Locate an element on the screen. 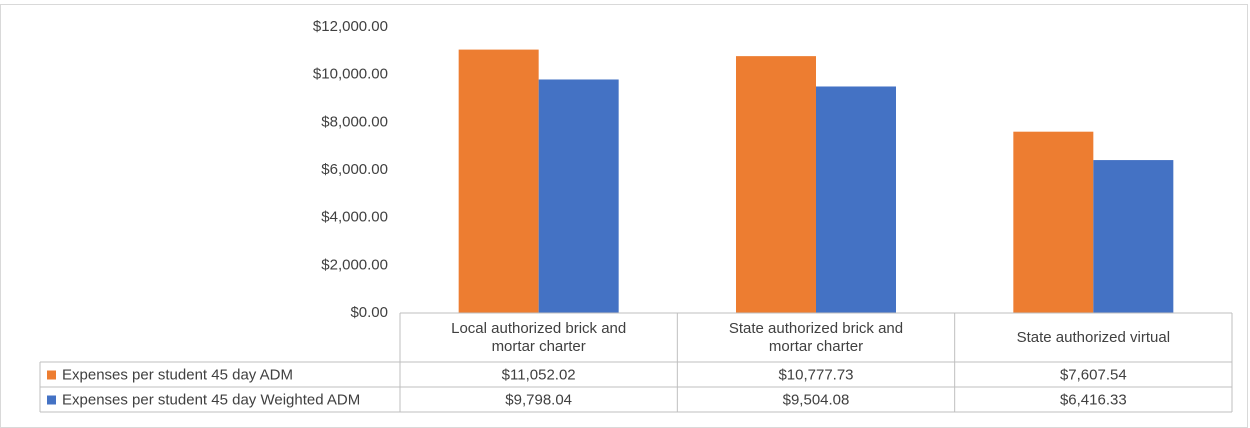  legend-label: Expenses per student 45 day ADM is located at coordinates (177, 374).